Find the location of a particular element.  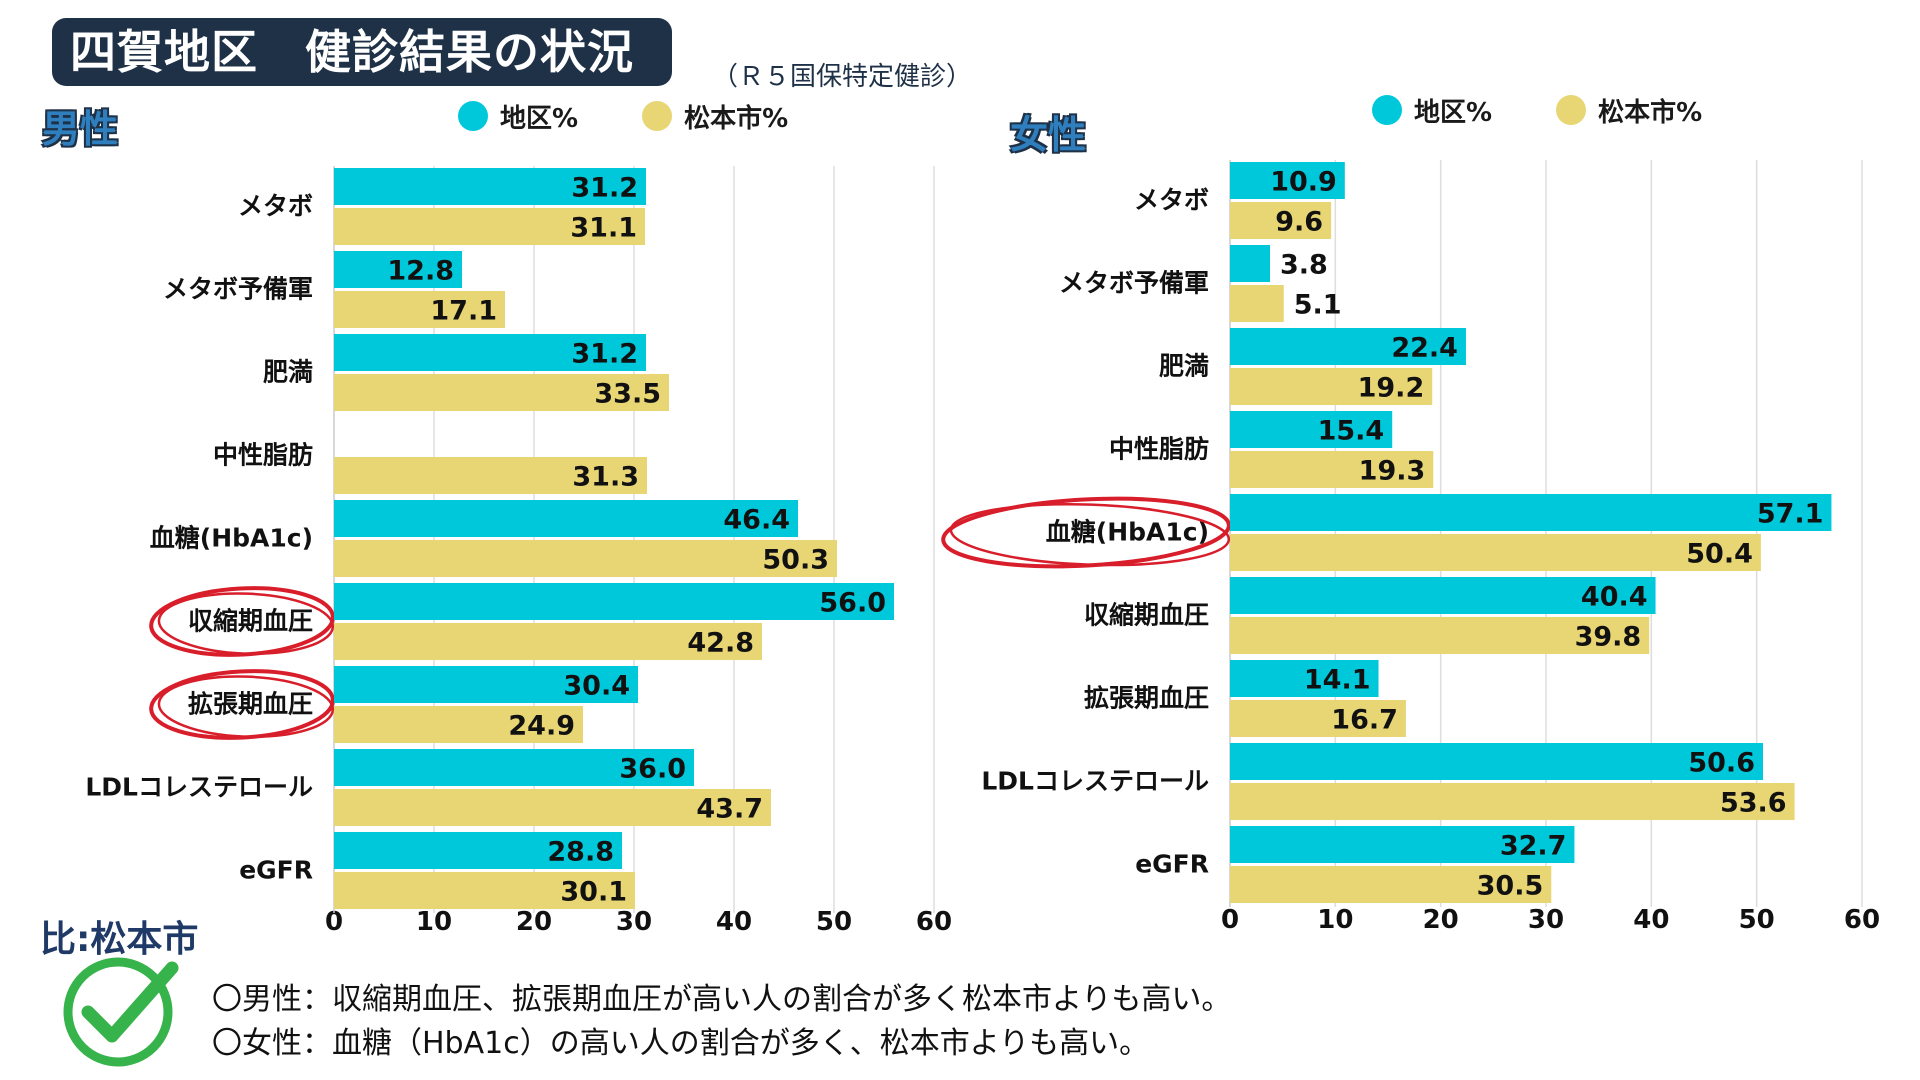

note-female: 〇女性：血糖（HbA1c）の高い人の割合が多く、松本市よりも高い。 is located at coordinates (681, 1043).